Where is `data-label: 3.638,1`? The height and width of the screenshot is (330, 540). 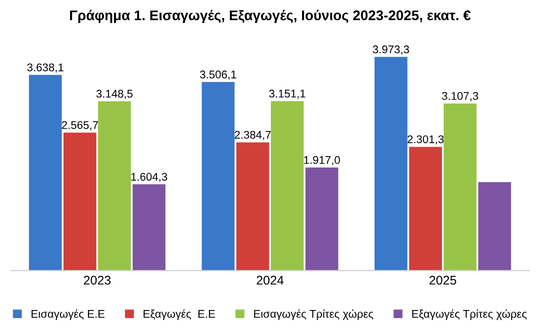 data-label: 3.638,1 is located at coordinates (45, 68).